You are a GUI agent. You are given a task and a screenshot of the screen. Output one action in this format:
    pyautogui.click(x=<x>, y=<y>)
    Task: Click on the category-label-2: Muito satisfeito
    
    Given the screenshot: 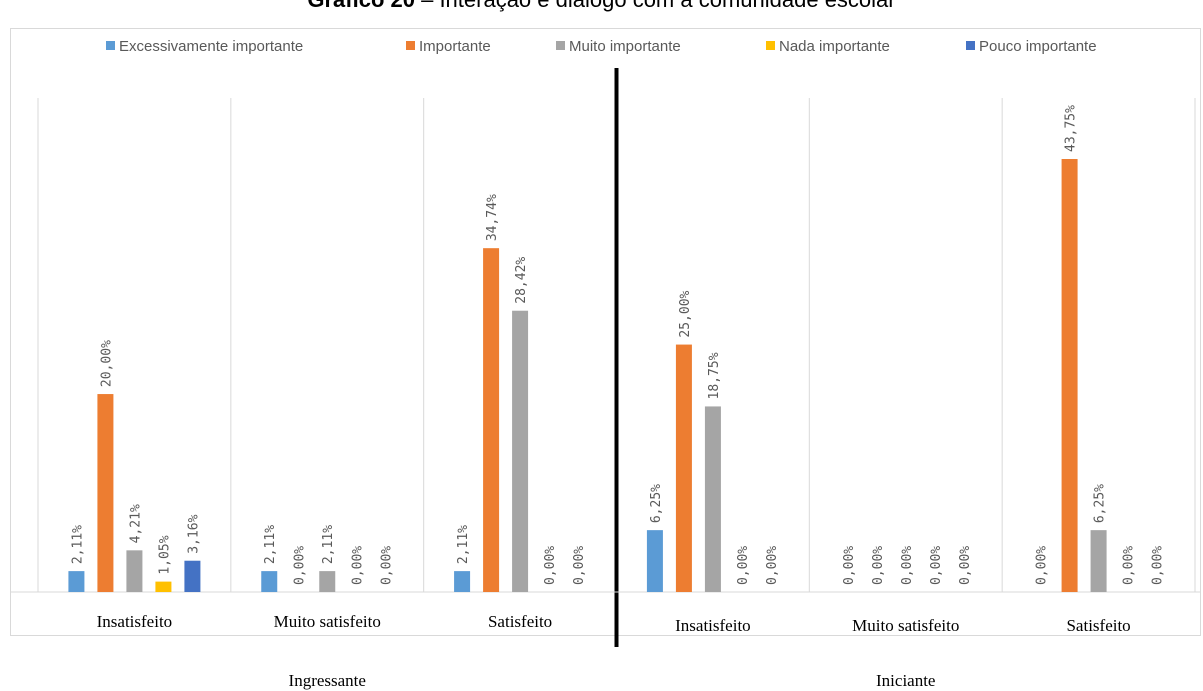 What is the action you would take?
    pyautogui.click(x=327, y=621)
    